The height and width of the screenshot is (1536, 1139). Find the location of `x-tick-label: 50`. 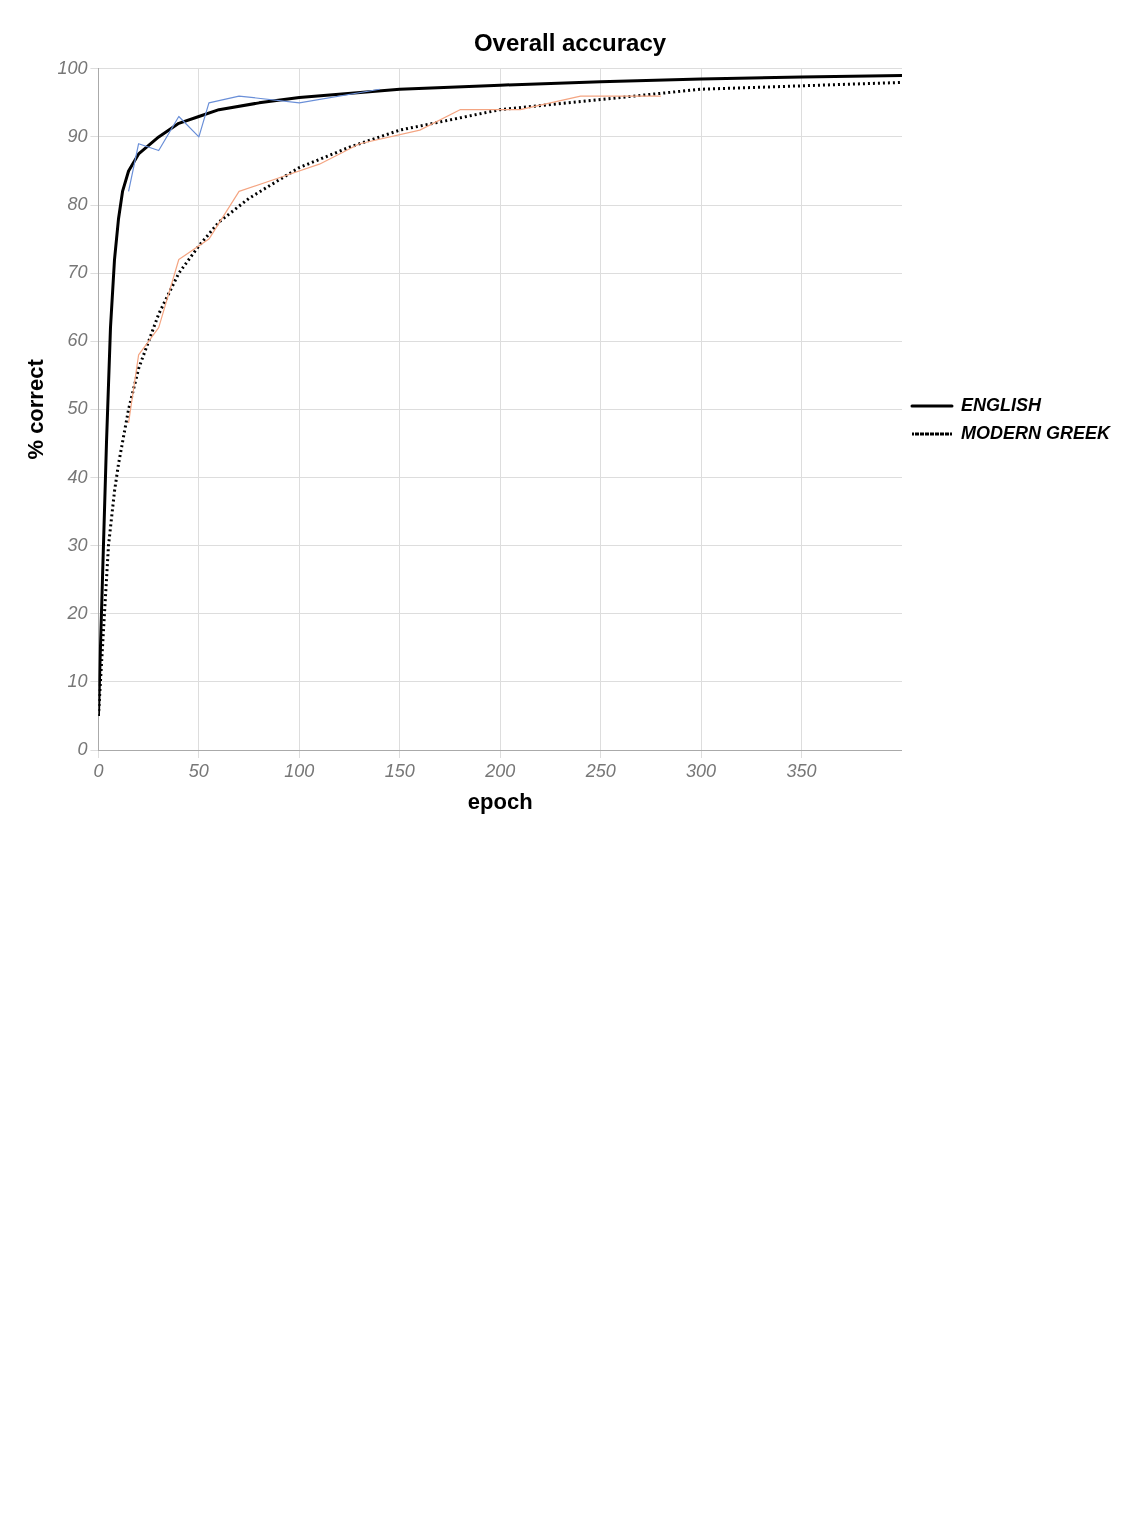

x-tick-label: 50 is located at coordinates (198, 770).